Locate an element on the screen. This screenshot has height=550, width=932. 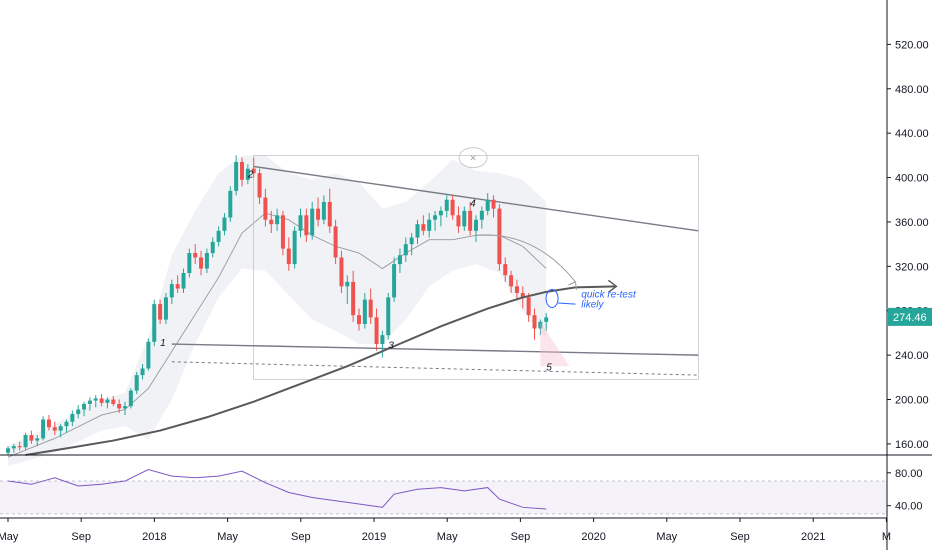
price-tick-label: 240.00 is located at coordinates (912, 356).